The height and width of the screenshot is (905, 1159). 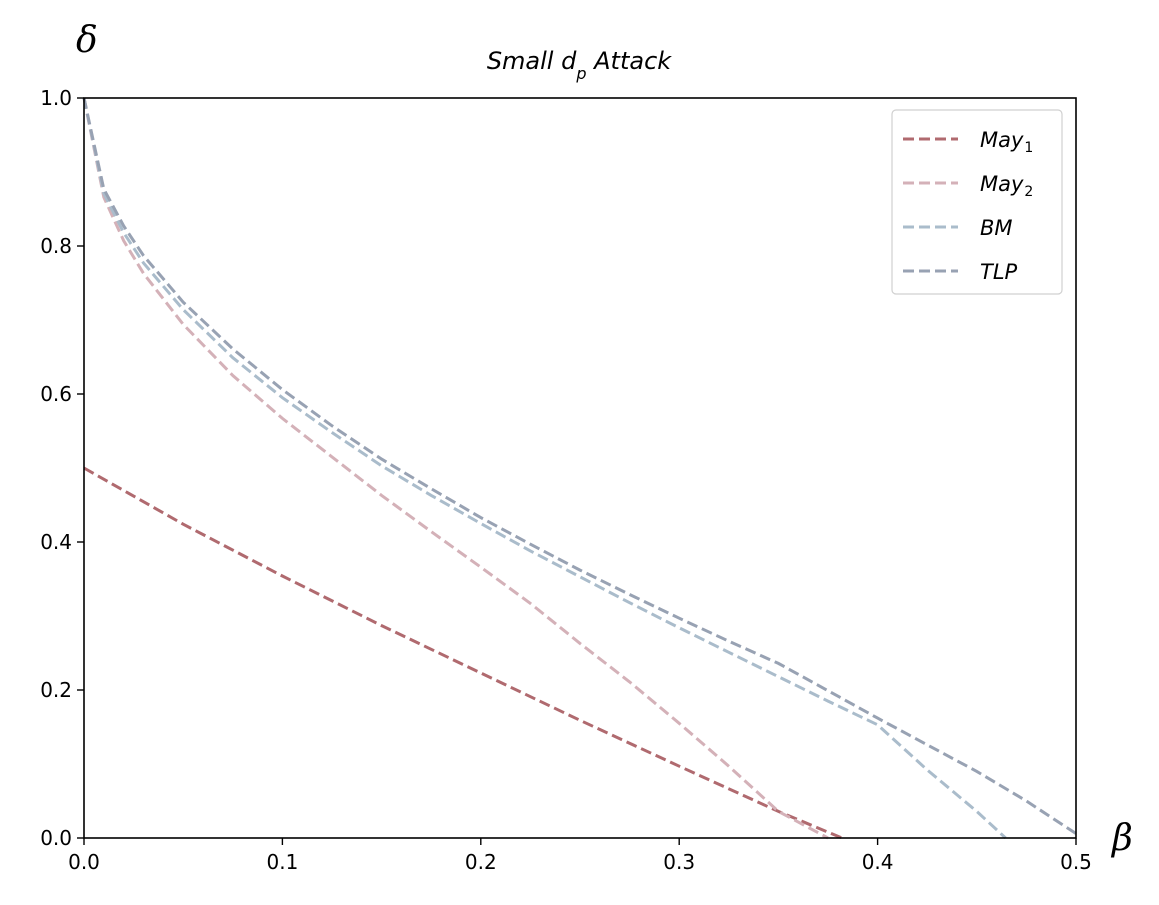 What do you see at coordinates (1006, 186) in the screenshot?
I see `legend-label: May2` at bounding box center [1006, 186].